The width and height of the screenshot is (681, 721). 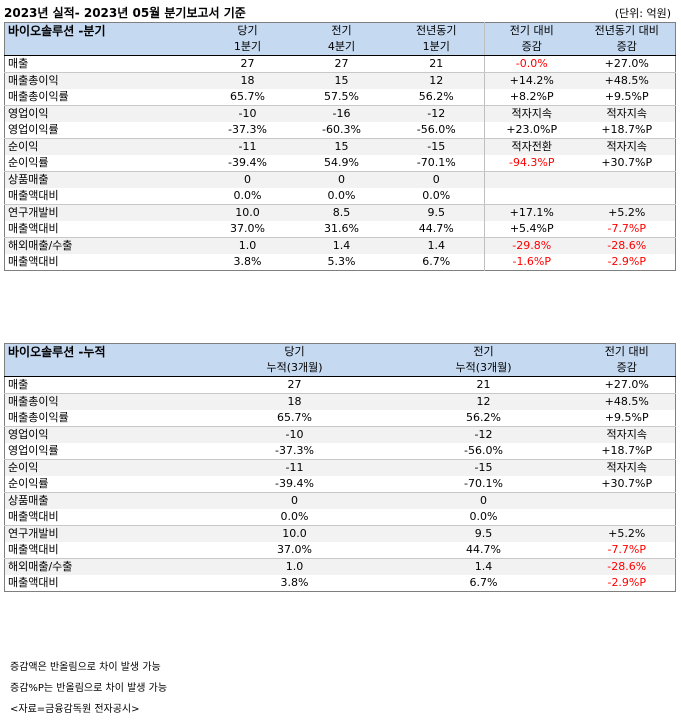 What do you see at coordinates (102, 351) in the screenshot?
I see `section-title-cumulative: 바이오솔루션 -누적` at bounding box center [102, 351].